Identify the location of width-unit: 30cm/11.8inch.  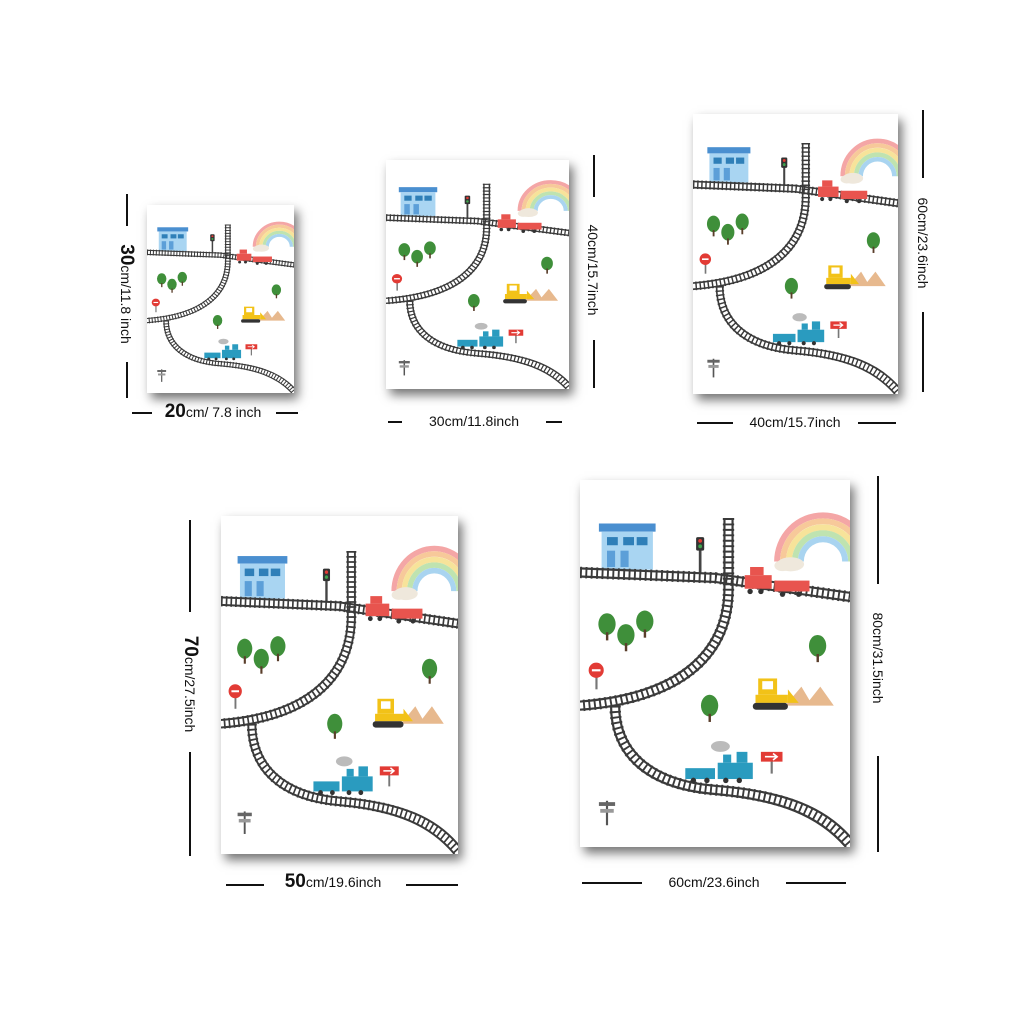
(474, 421).